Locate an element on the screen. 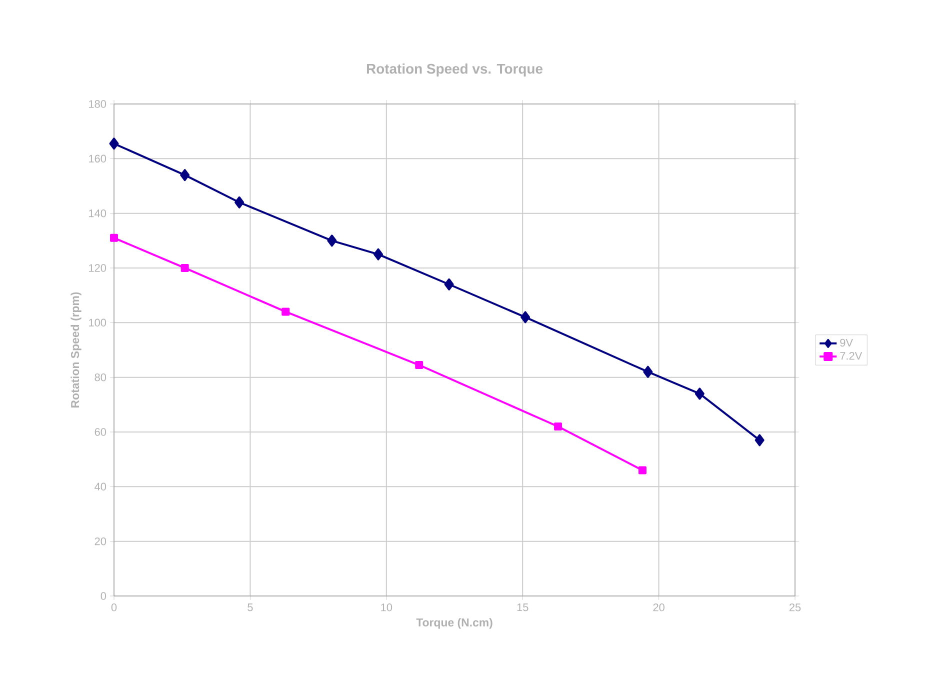 The image size is (932, 683). y-tick-label: 20 is located at coordinates (100, 541).